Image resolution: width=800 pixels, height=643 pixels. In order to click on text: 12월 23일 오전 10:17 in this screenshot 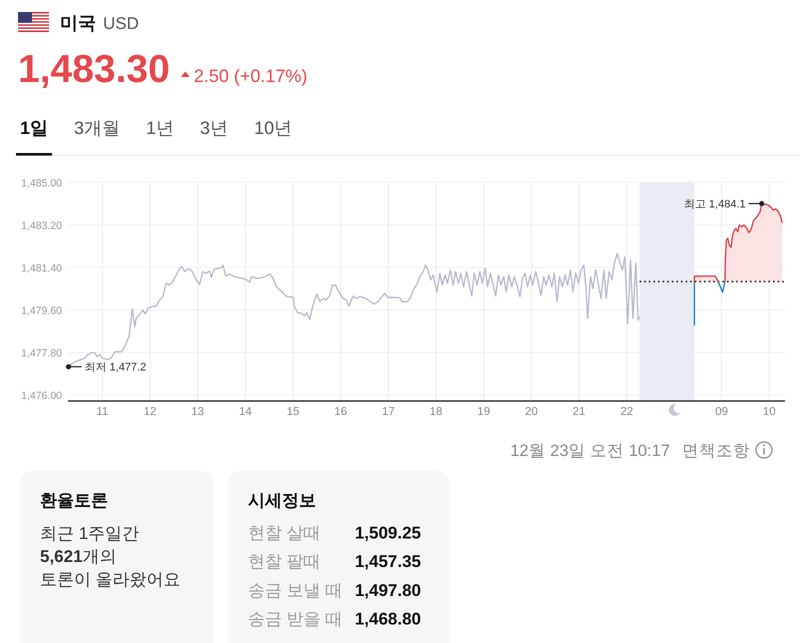, I will do `click(590, 451)`.